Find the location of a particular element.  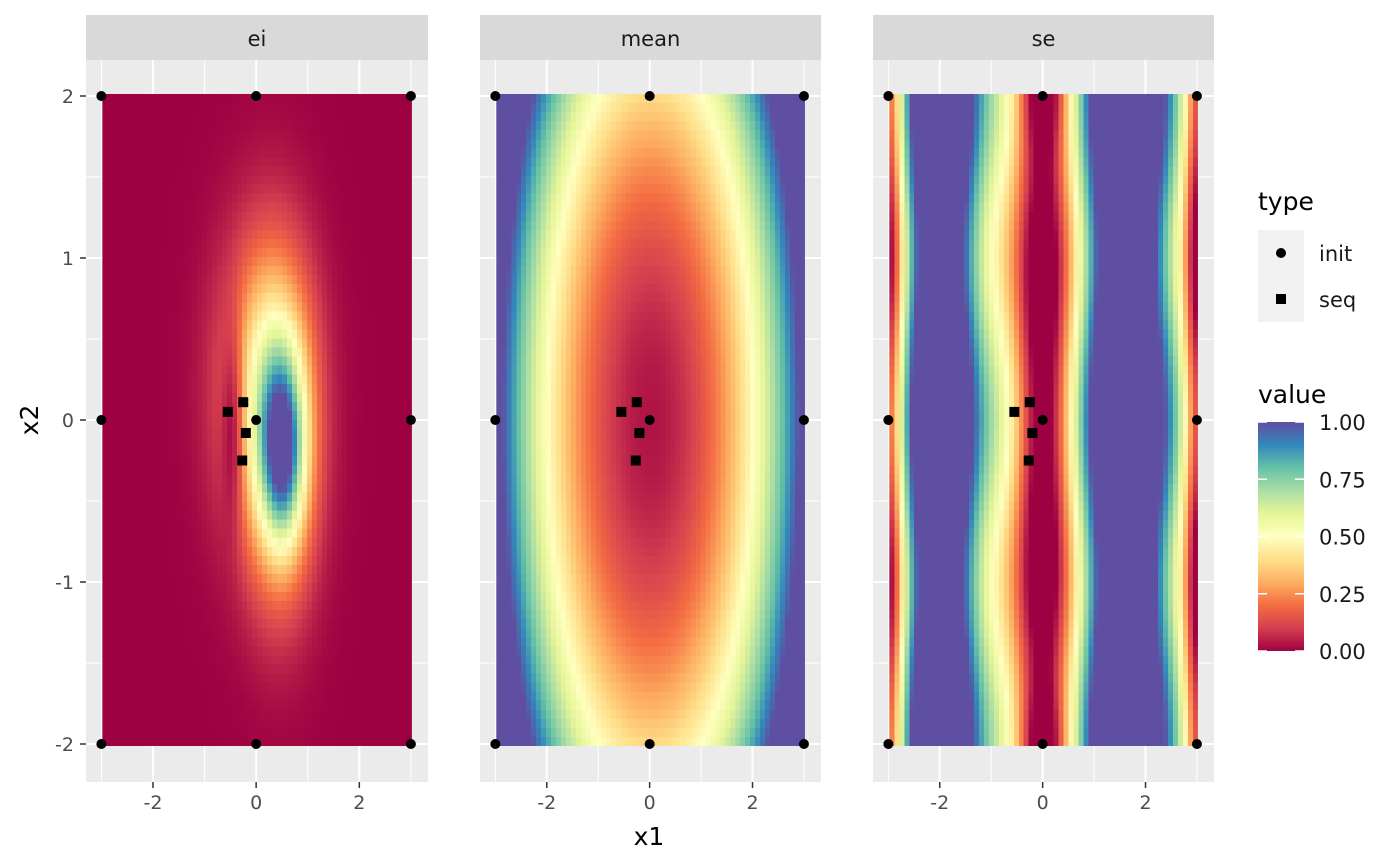

strip-ei is located at coordinates (257, 37).